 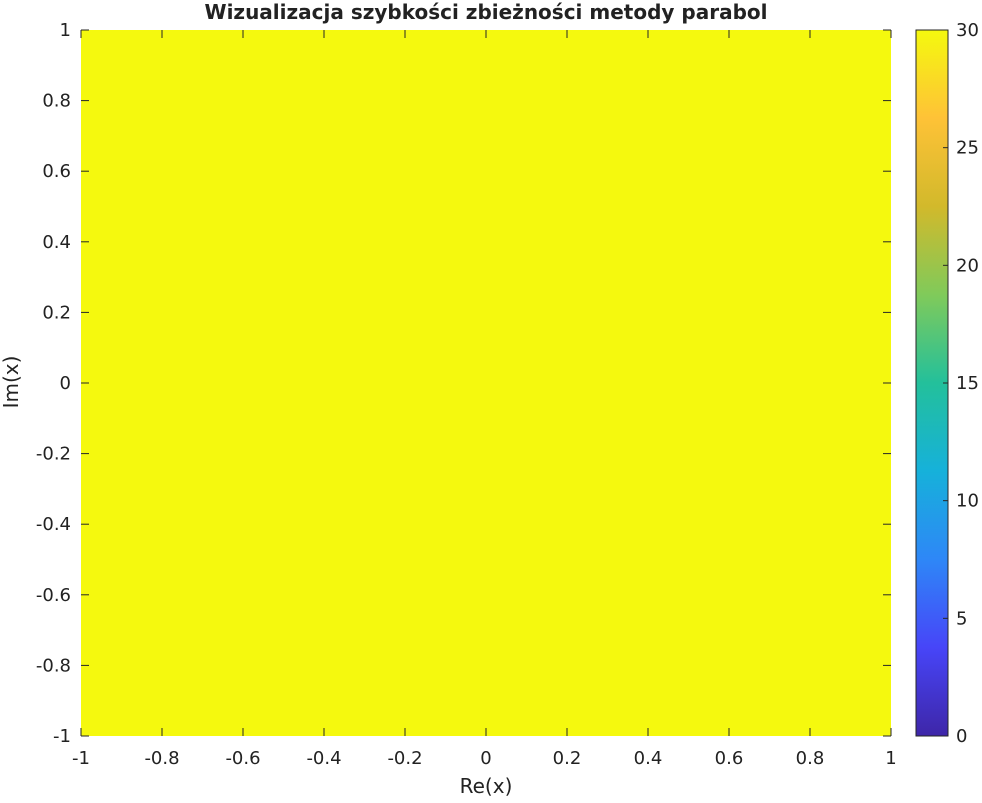 I want to click on y-tick-label: 1, so click(x=65, y=30).